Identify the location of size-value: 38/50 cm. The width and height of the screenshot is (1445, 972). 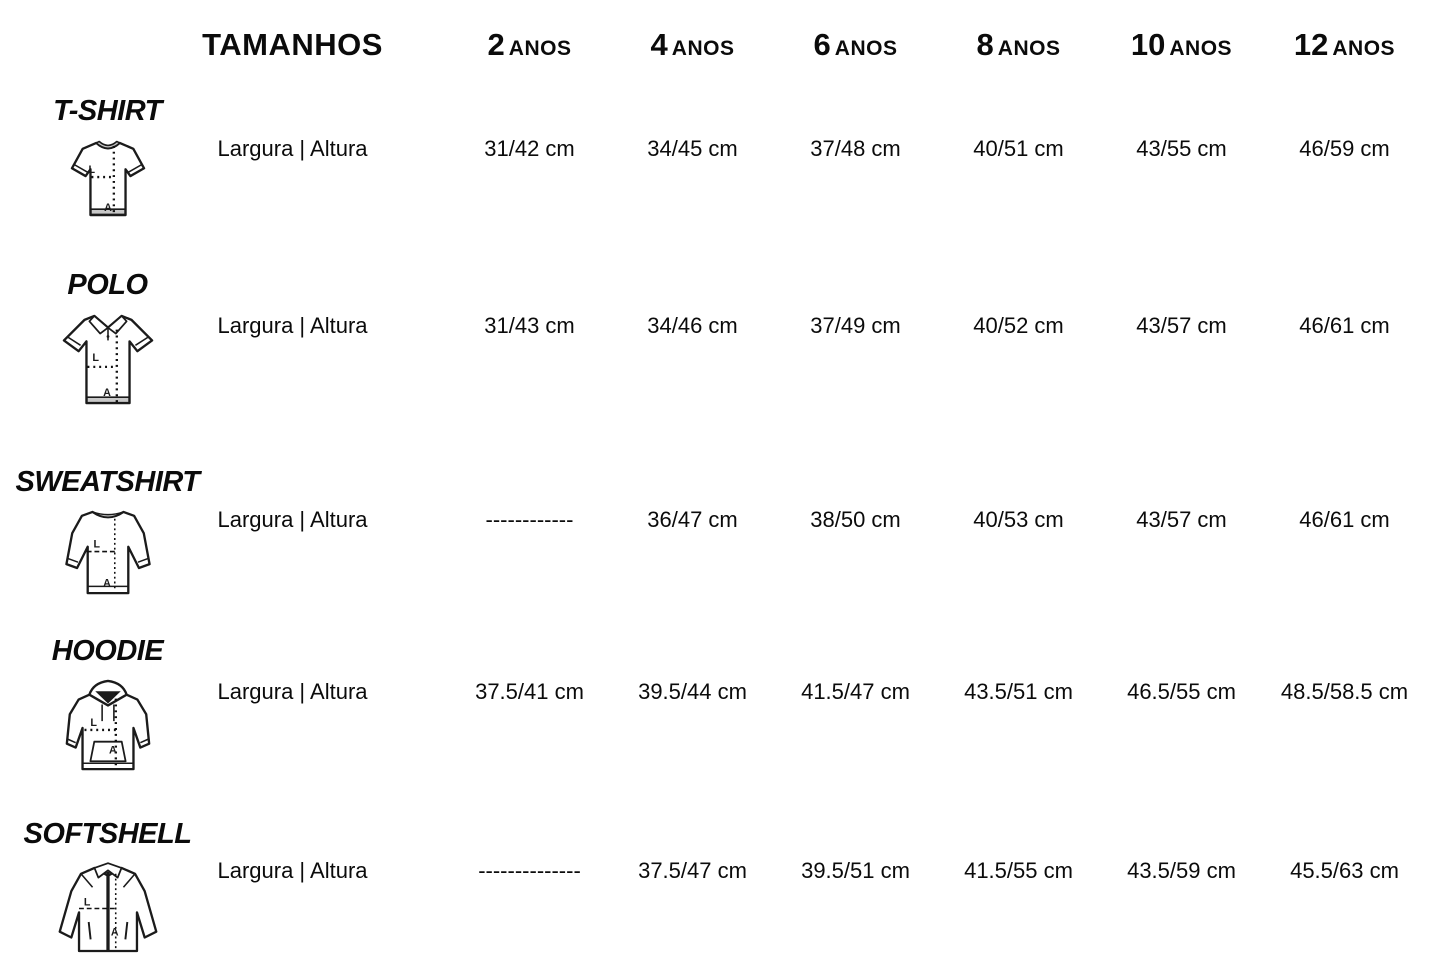
(855, 519).